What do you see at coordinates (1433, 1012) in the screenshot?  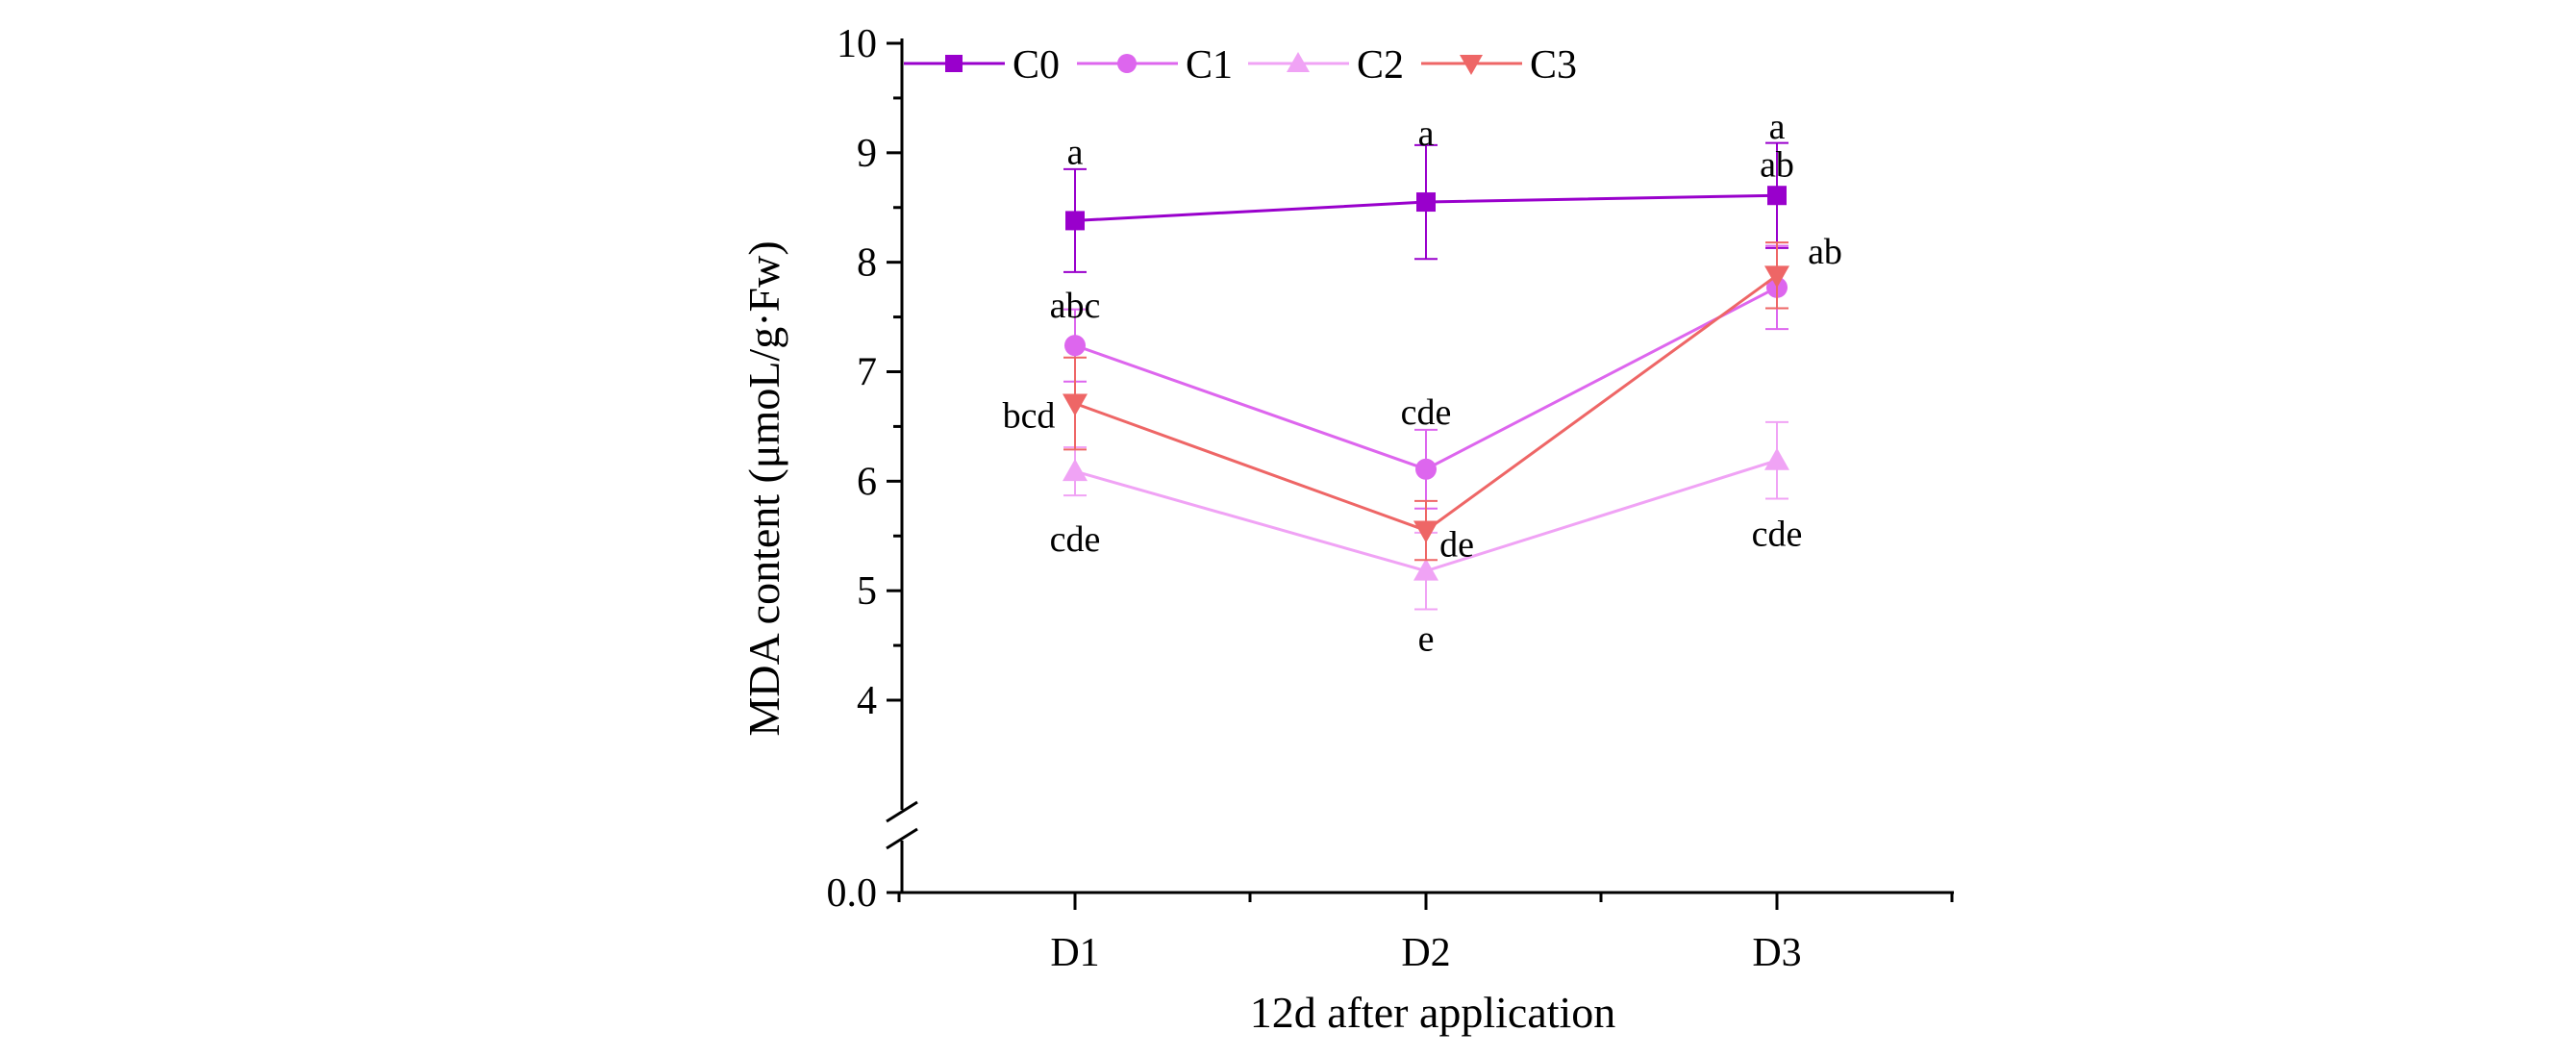 I see `x-axis-title: 12d after application` at bounding box center [1433, 1012].